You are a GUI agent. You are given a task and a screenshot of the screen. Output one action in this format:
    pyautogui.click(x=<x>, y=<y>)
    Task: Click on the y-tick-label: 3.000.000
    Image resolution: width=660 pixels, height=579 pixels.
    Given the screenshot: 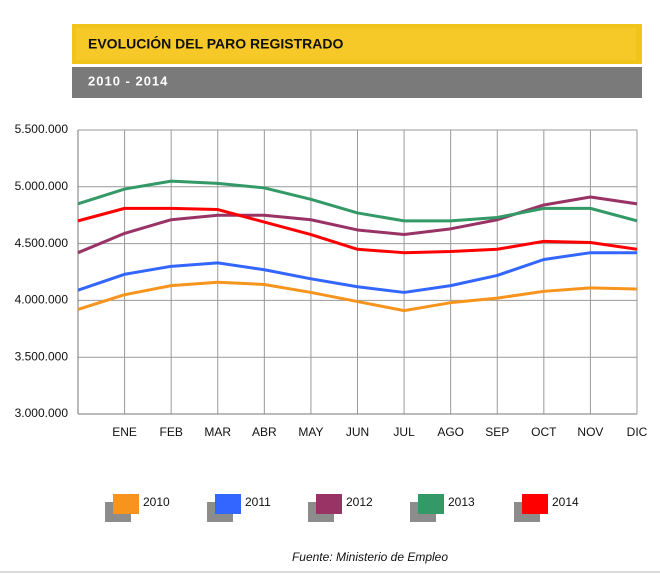 What is the action you would take?
    pyautogui.click(x=42, y=413)
    